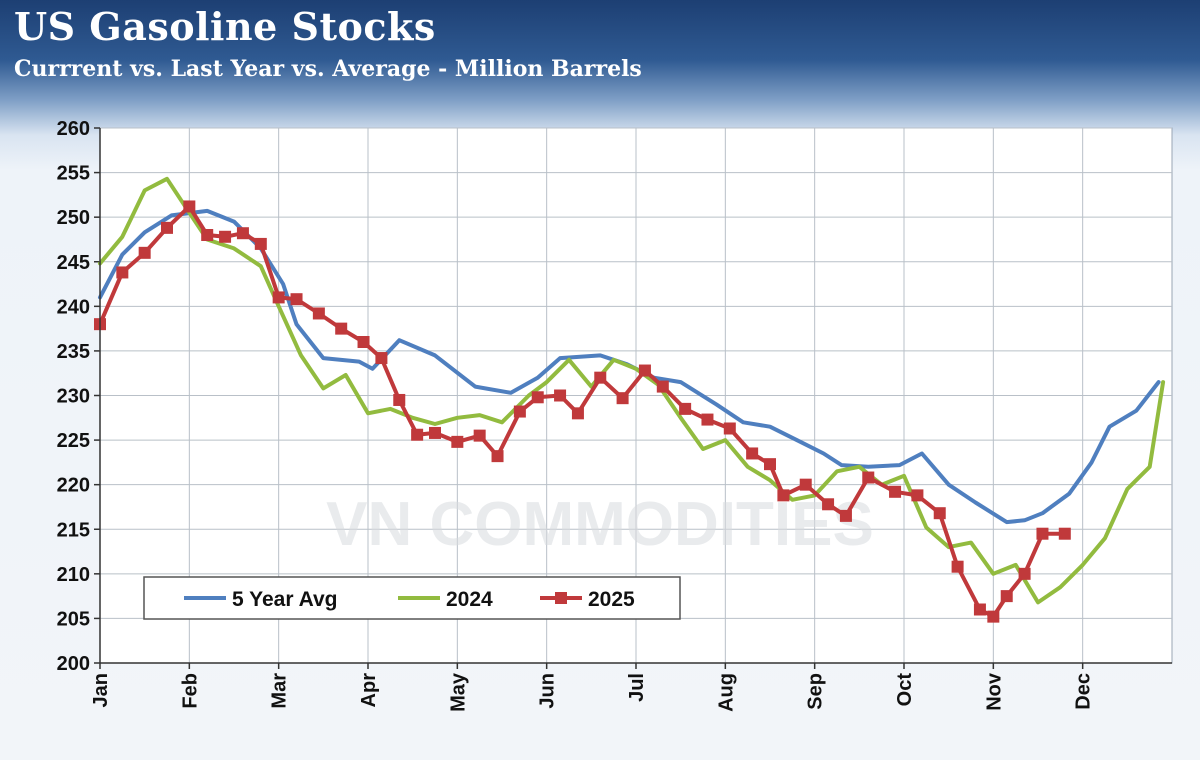  I want to click on legend-marker-2025, so click(561, 598).